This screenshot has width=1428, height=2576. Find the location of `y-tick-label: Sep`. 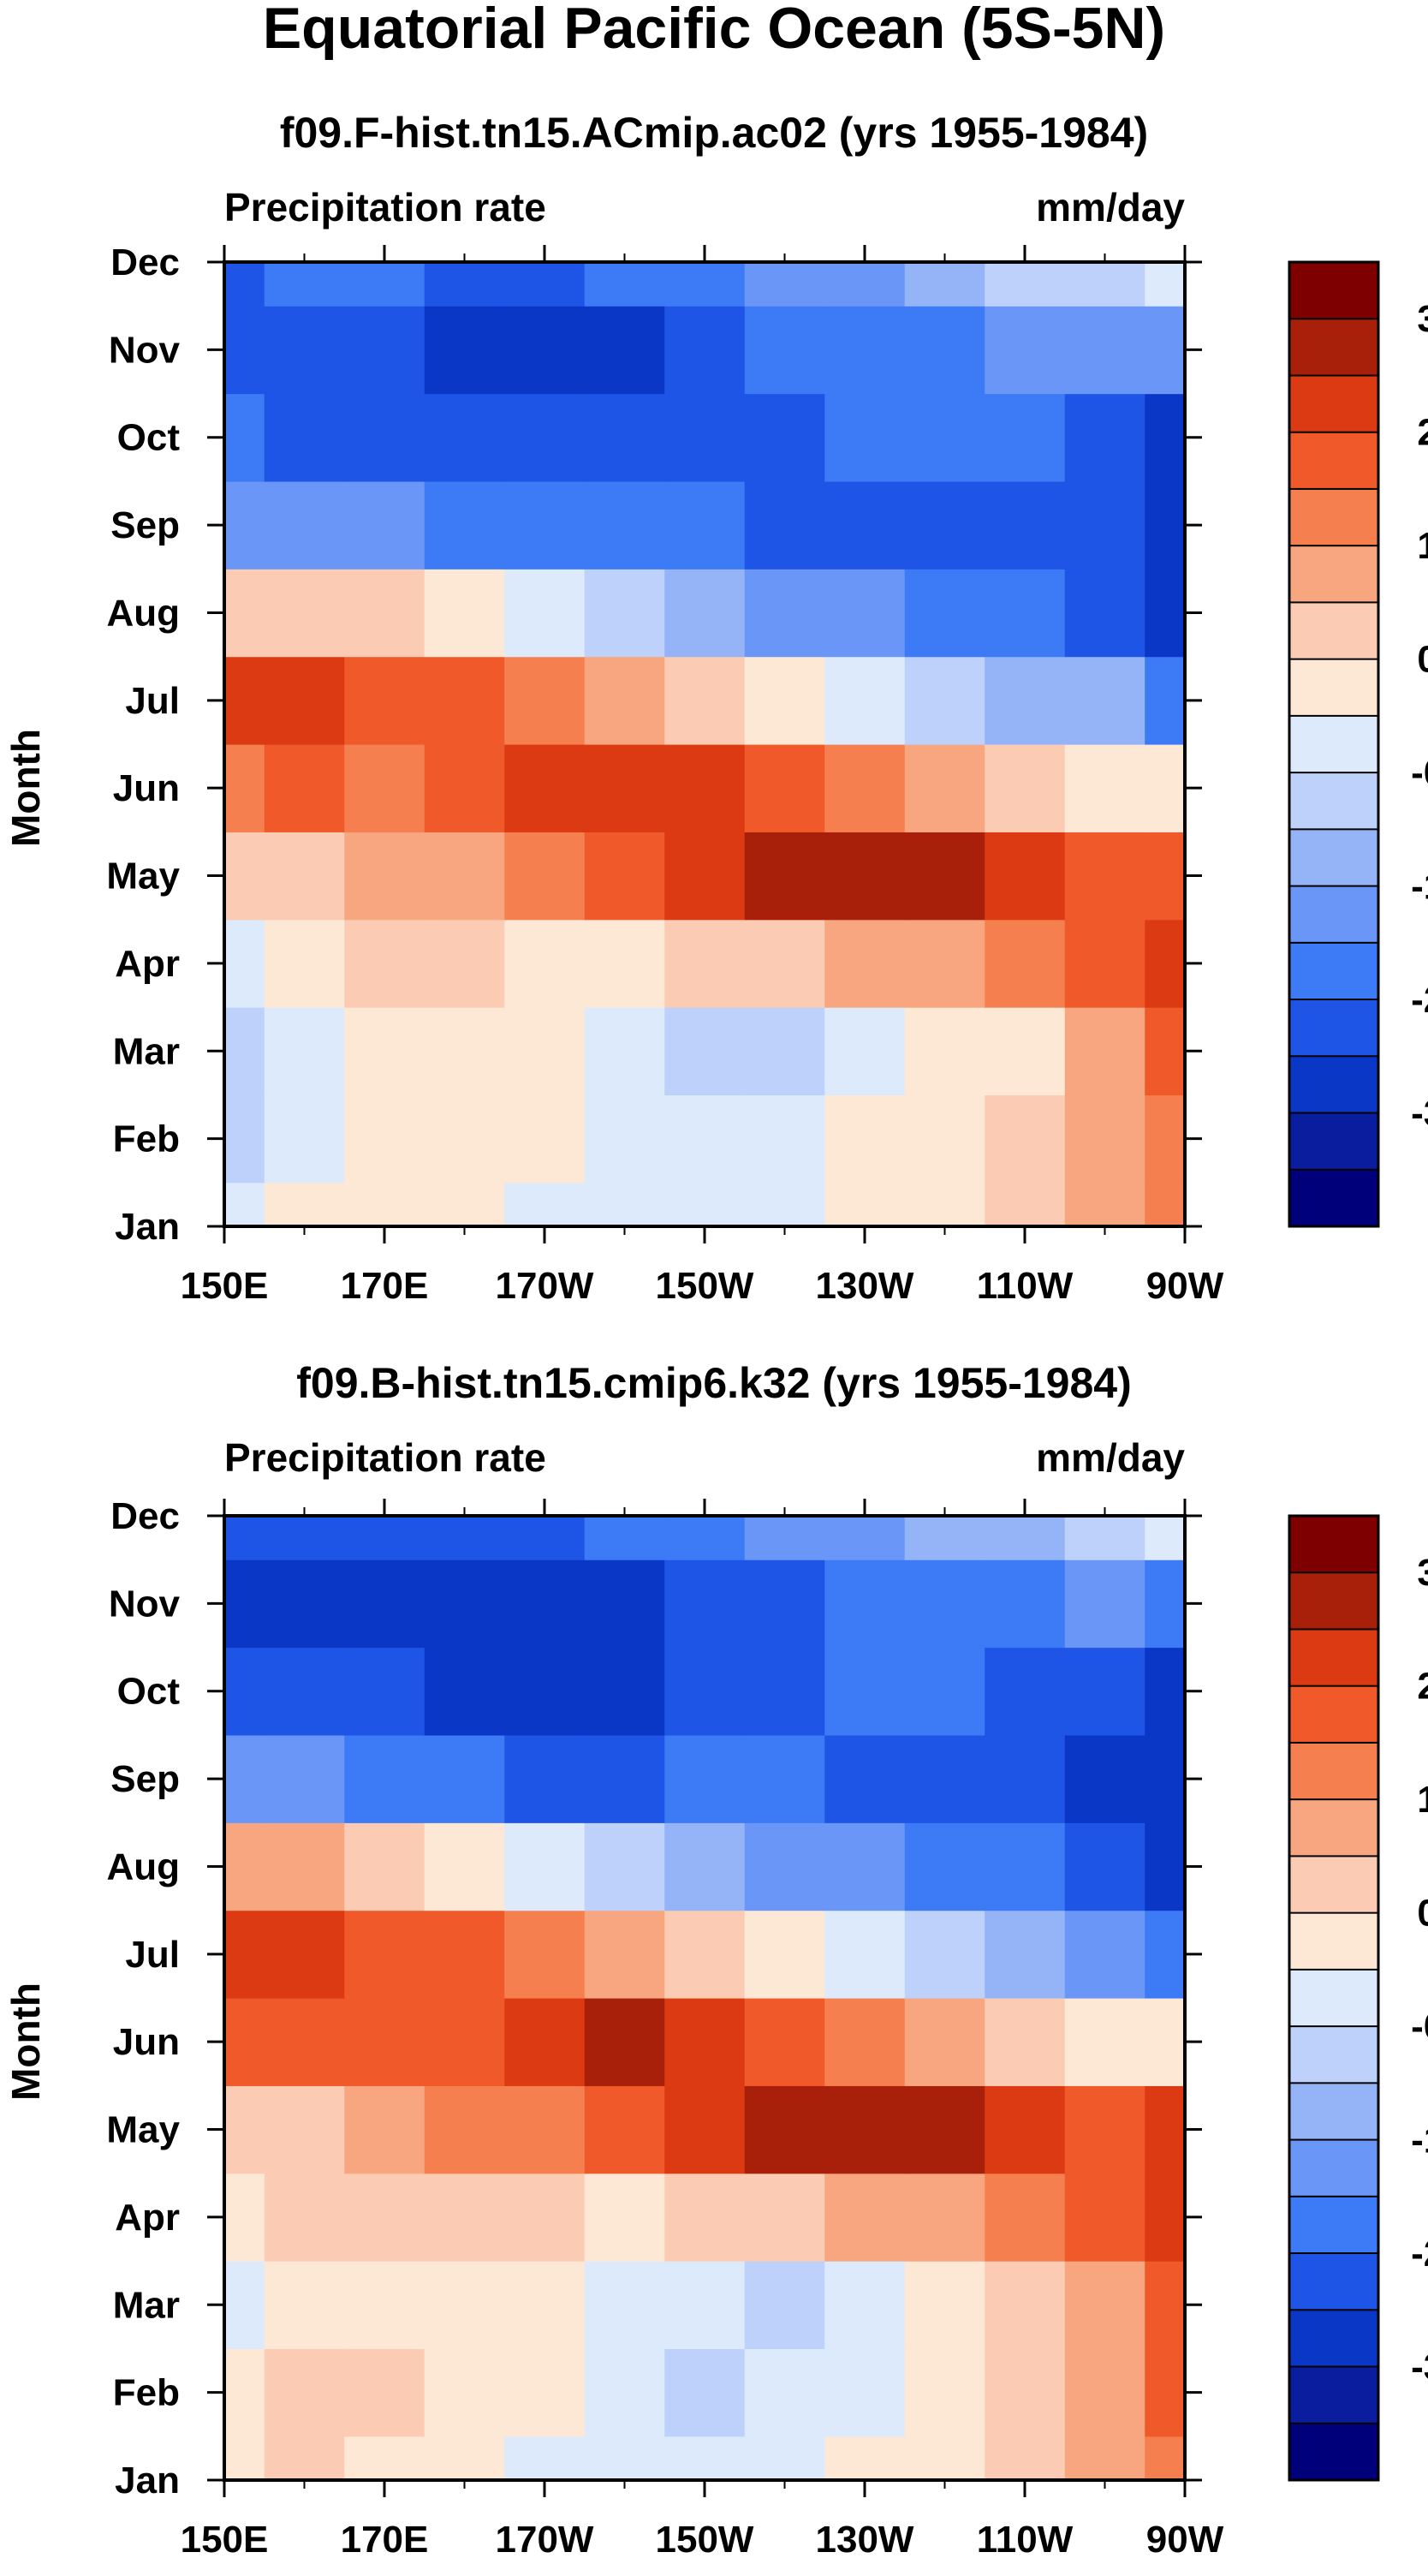

y-tick-label: Sep is located at coordinates (145, 1779).